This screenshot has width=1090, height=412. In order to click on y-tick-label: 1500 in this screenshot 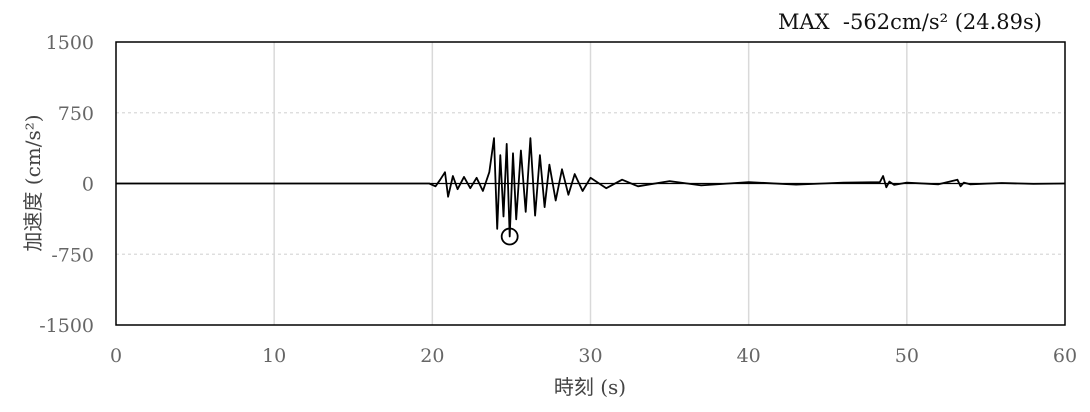, I will do `click(70, 43)`.